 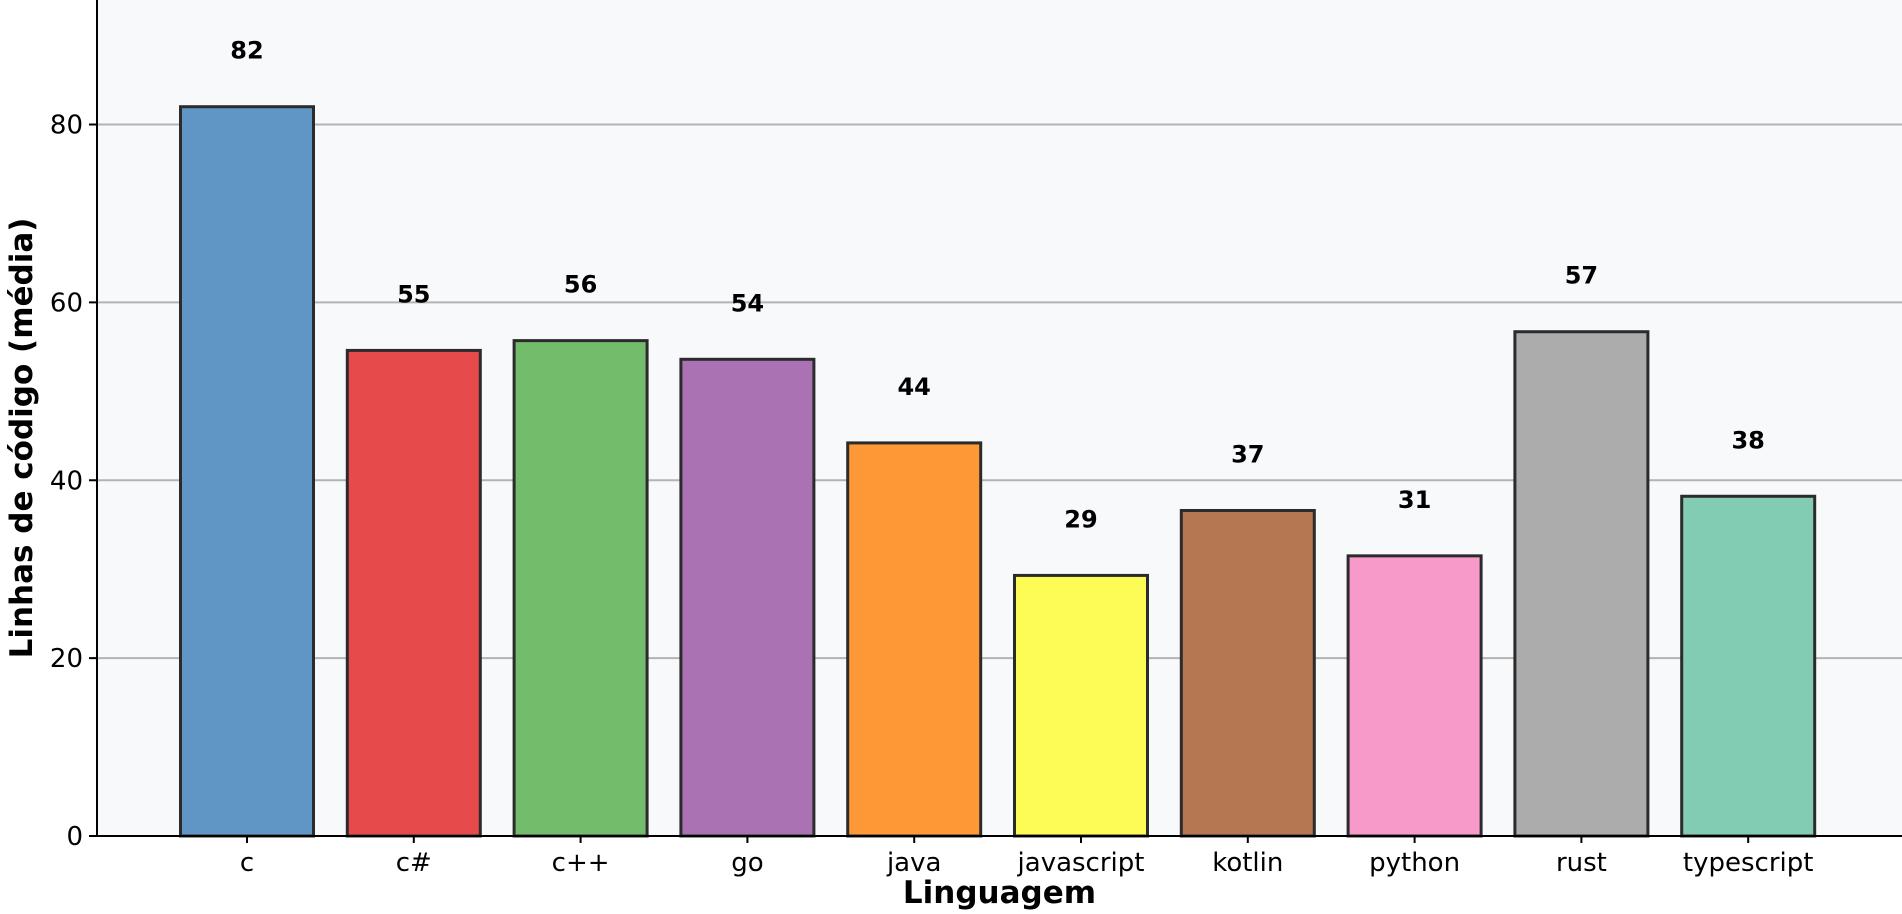 What do you see at coordinates (1080, 519) in the screenshot?
I see `value-label: 29` at bounding box center [1080, 519].